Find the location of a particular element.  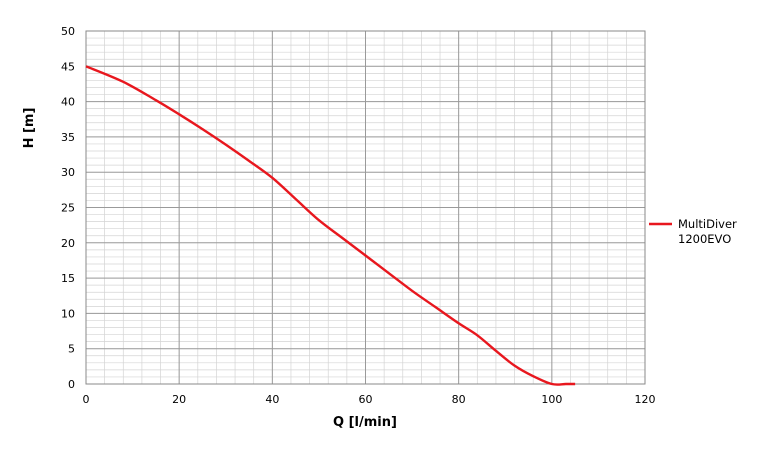

y-tick-label: 0 is located at coordinates (71, 384).